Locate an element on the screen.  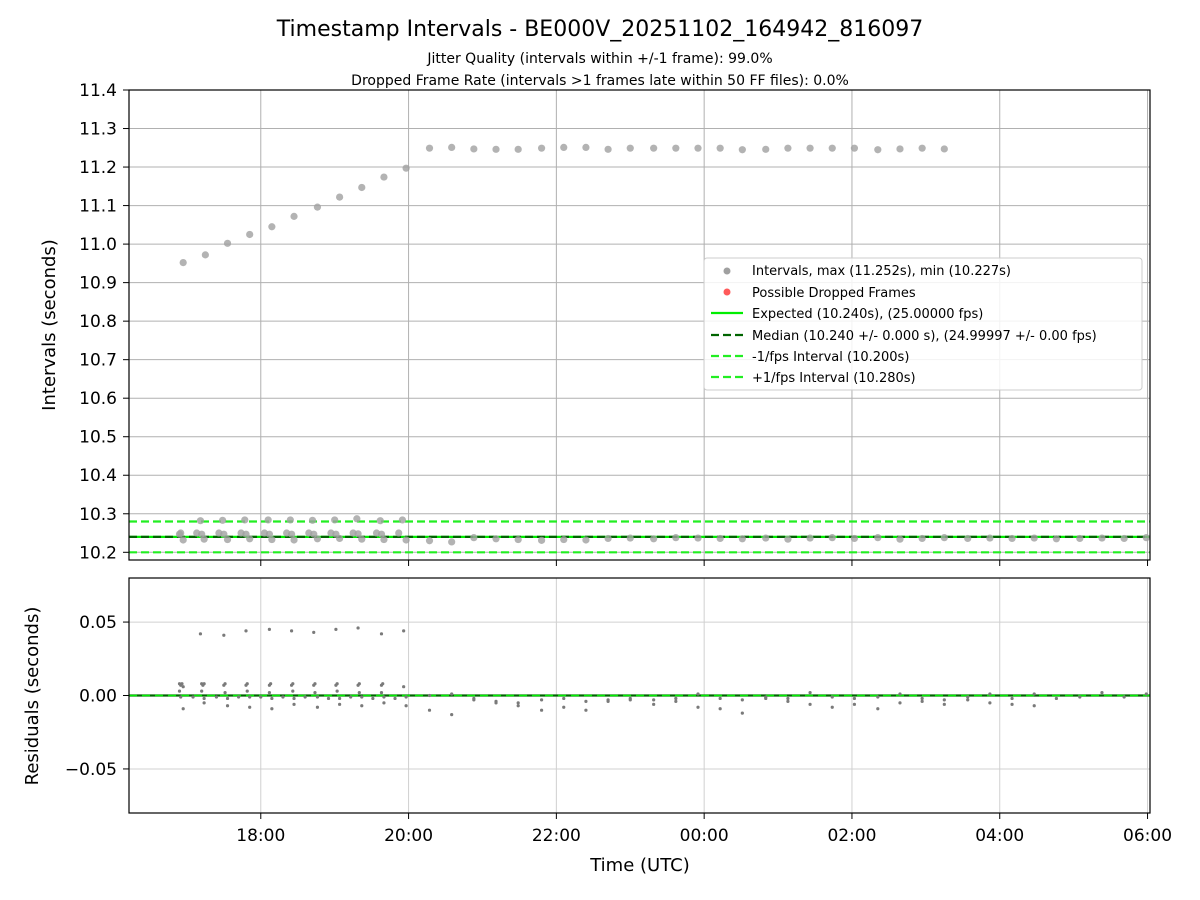
x-tick-label: 00:00 is located at coordinates (704, 836).